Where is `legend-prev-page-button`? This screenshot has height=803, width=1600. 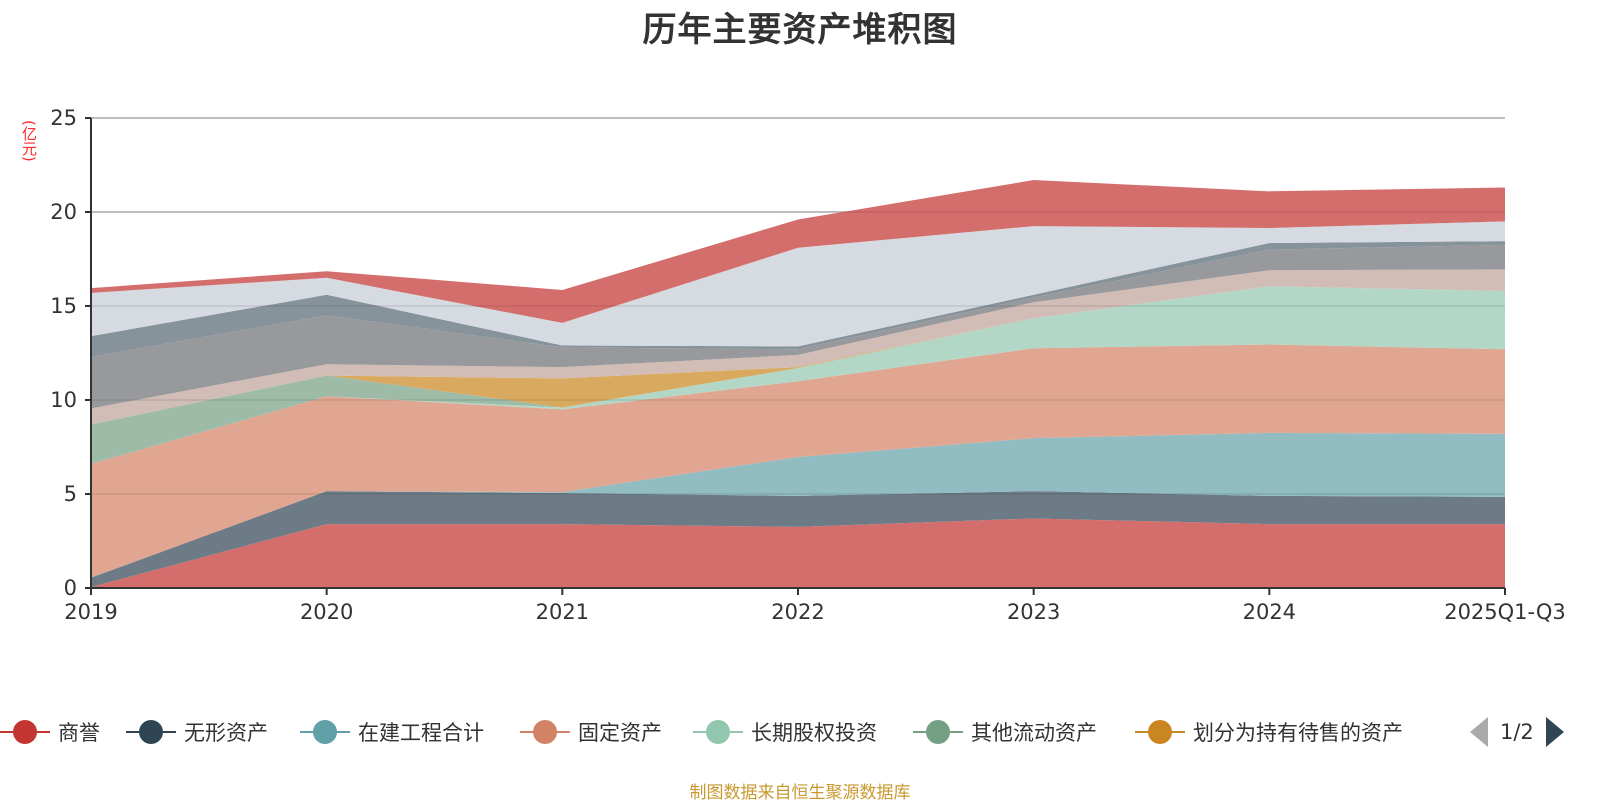 legend-prev-page-button is located at coordinates (1479, 732).